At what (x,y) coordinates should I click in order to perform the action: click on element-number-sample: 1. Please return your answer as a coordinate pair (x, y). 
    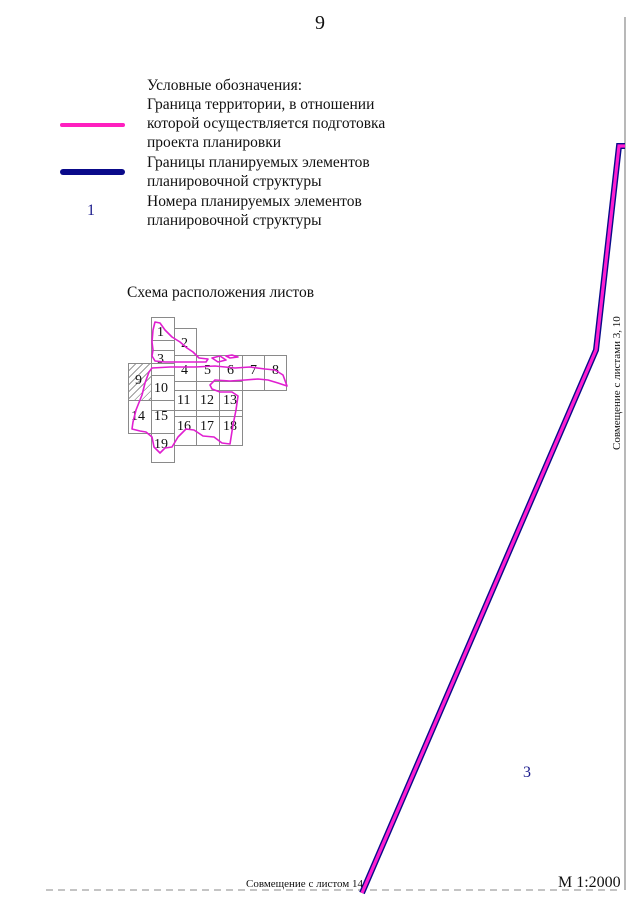
    Looking at the image, I should click on (91, 210).